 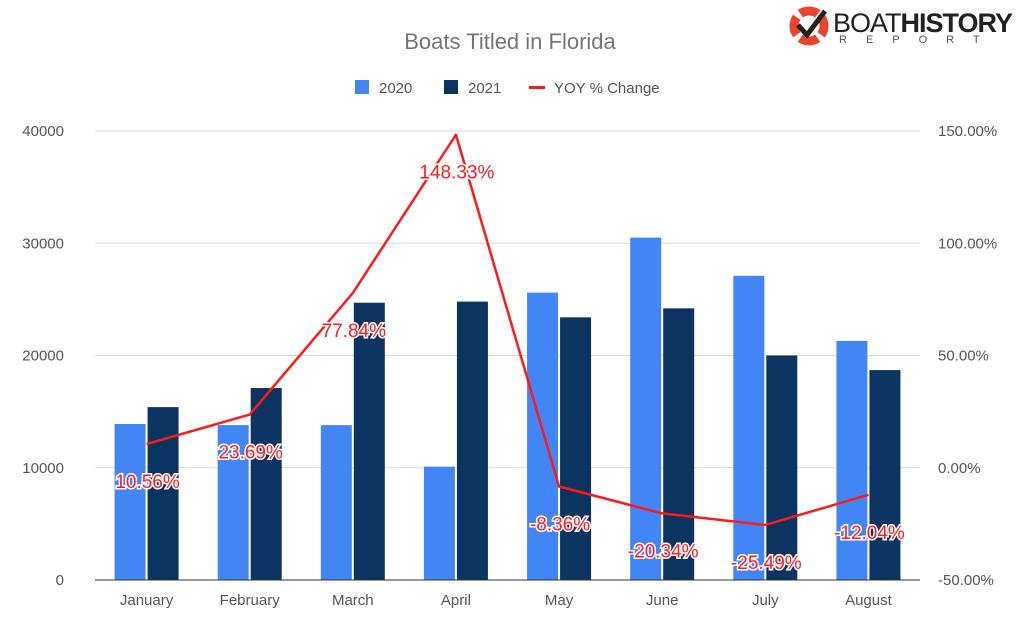 I want to click on legend-swatch-2021, so click(x=451, y=87).